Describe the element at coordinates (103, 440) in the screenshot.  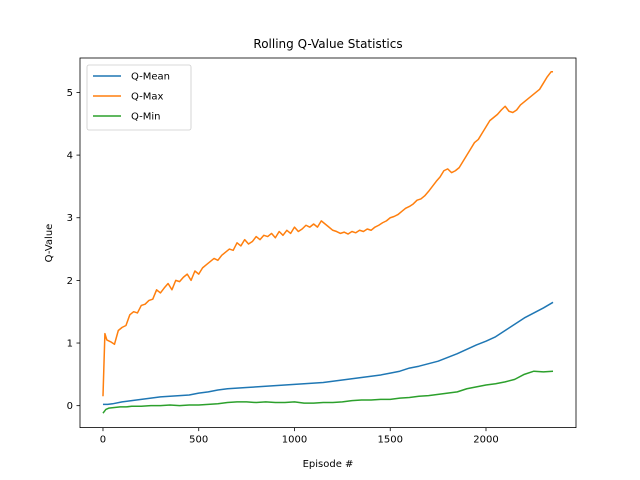
I see `x-tick-label: 0` at that location.